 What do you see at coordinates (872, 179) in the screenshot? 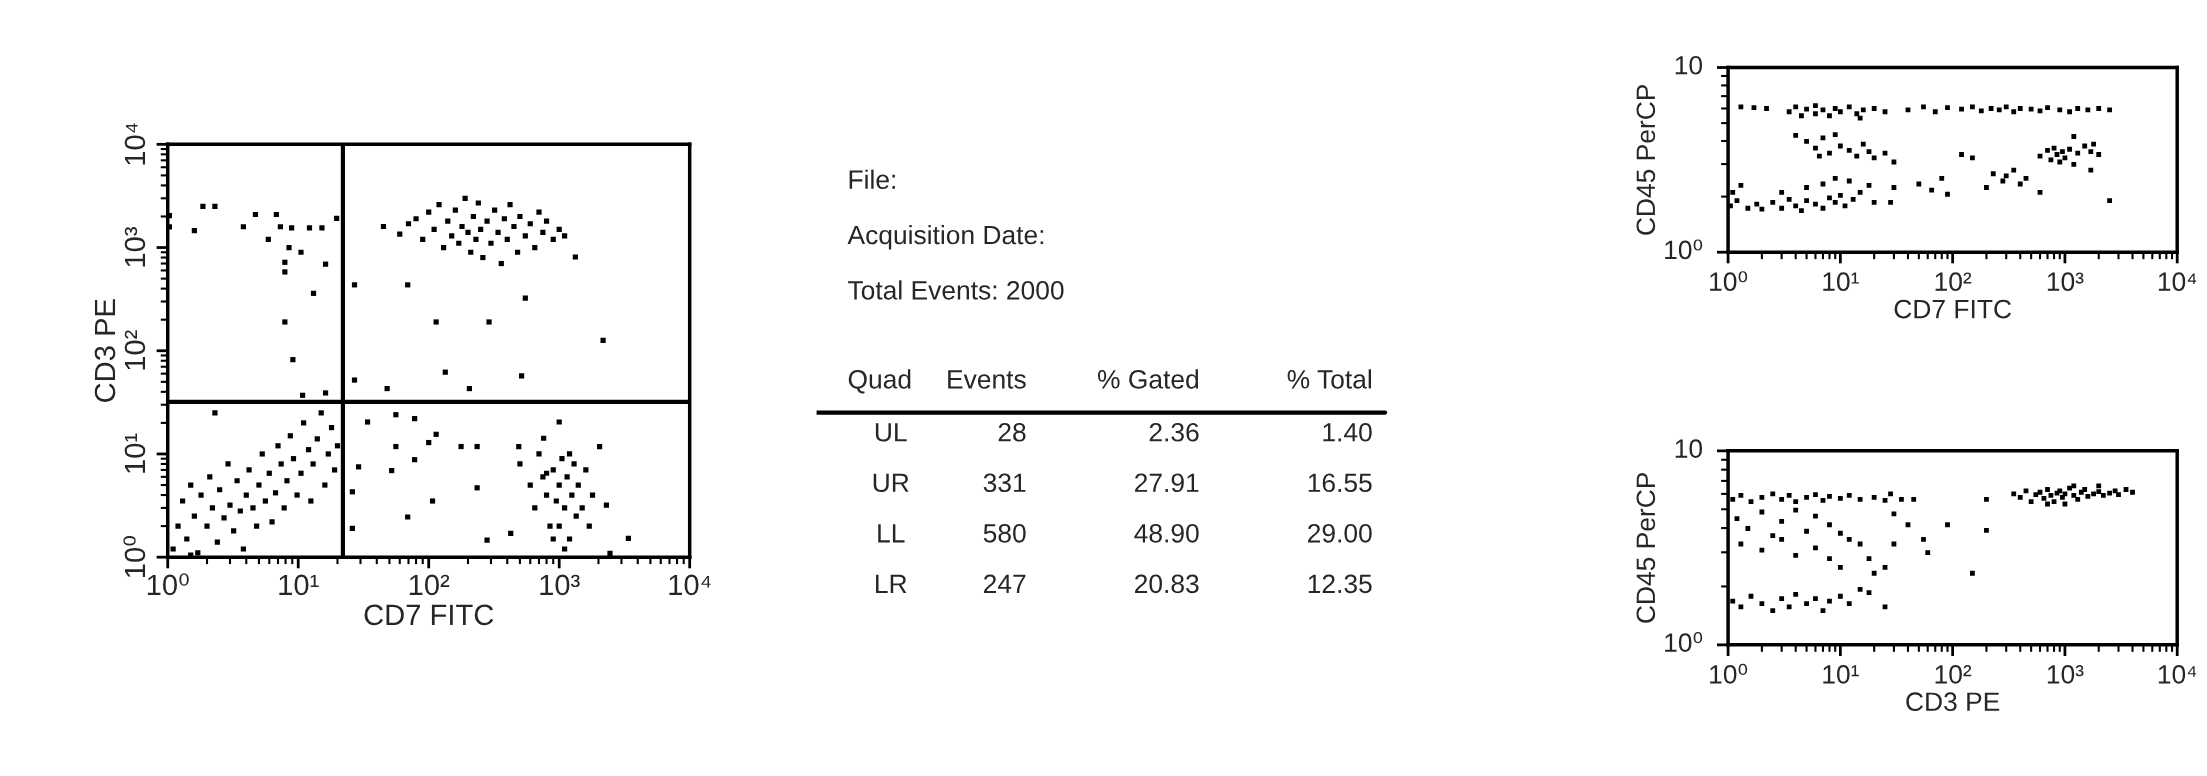
I see `text: File:` at bounding box center [872, 179].